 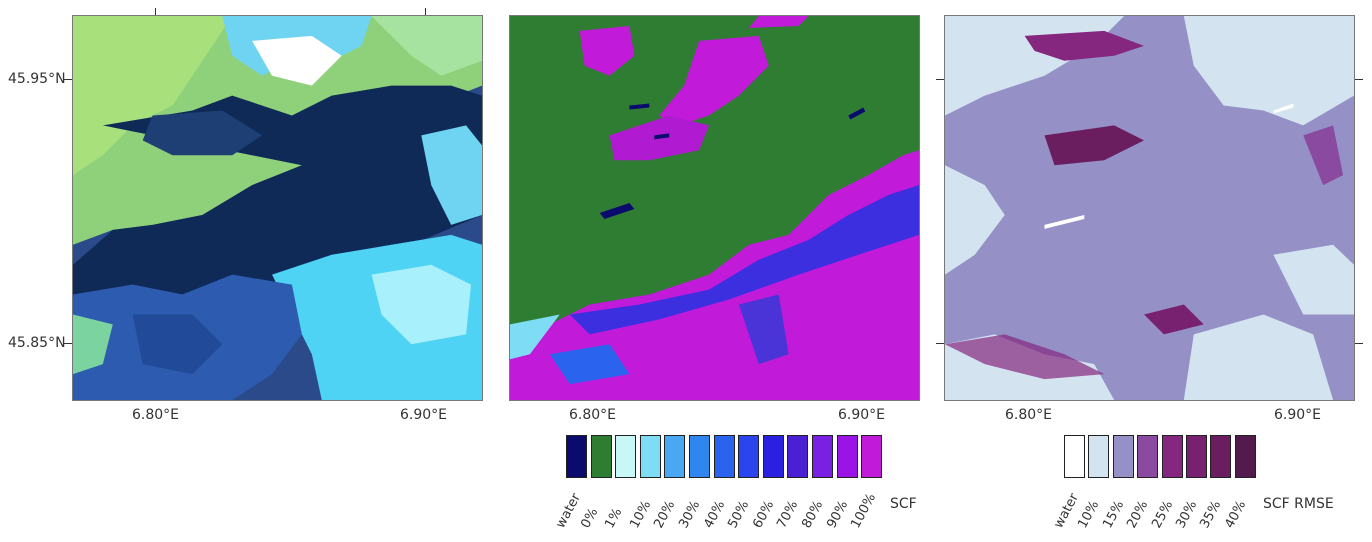 I want to click on lat-label-top: 45.95°N, so click(x=37, y=79).